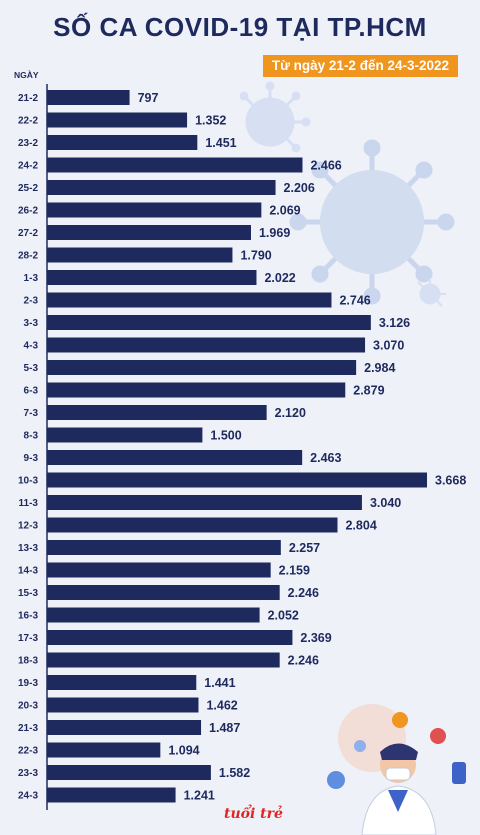 The width and height of the screenshot is (480, 835). Describe the element at coordinates (28, 143) in the screenshot. I see `category-label: 23-2` at that location.